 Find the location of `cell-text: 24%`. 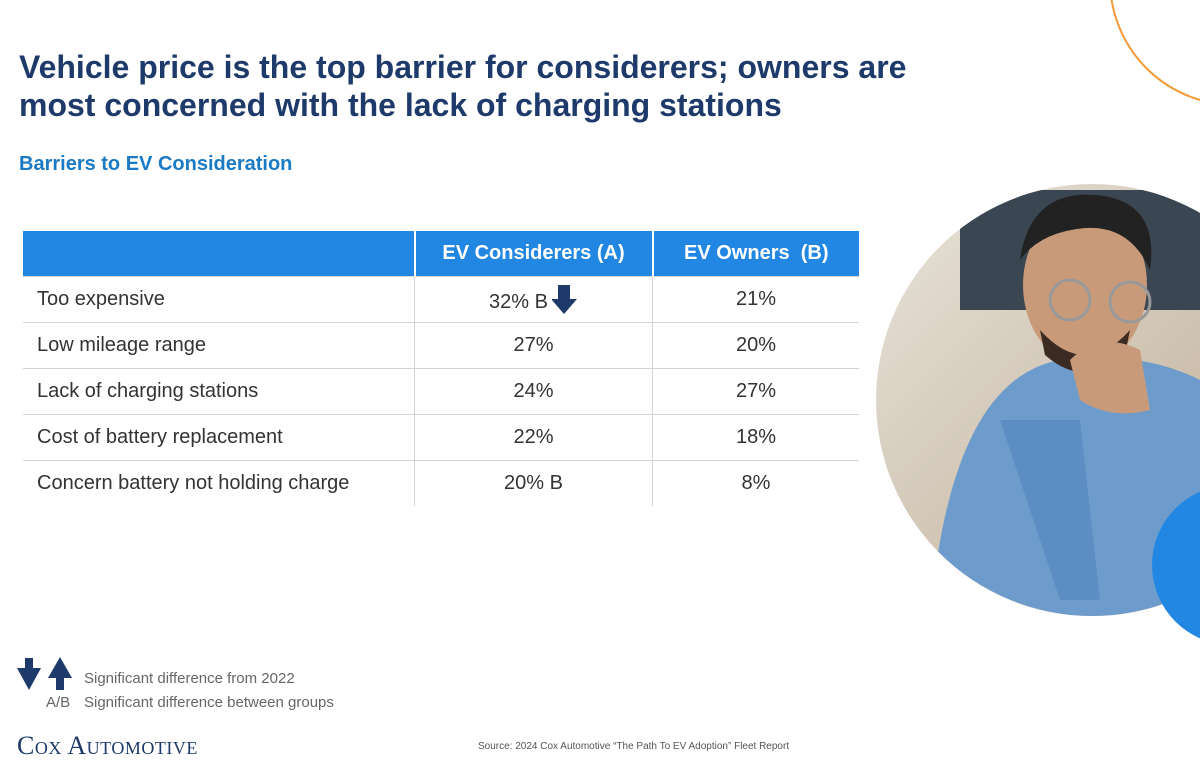

cell-text: 24% is located at coordinates (533, 391).